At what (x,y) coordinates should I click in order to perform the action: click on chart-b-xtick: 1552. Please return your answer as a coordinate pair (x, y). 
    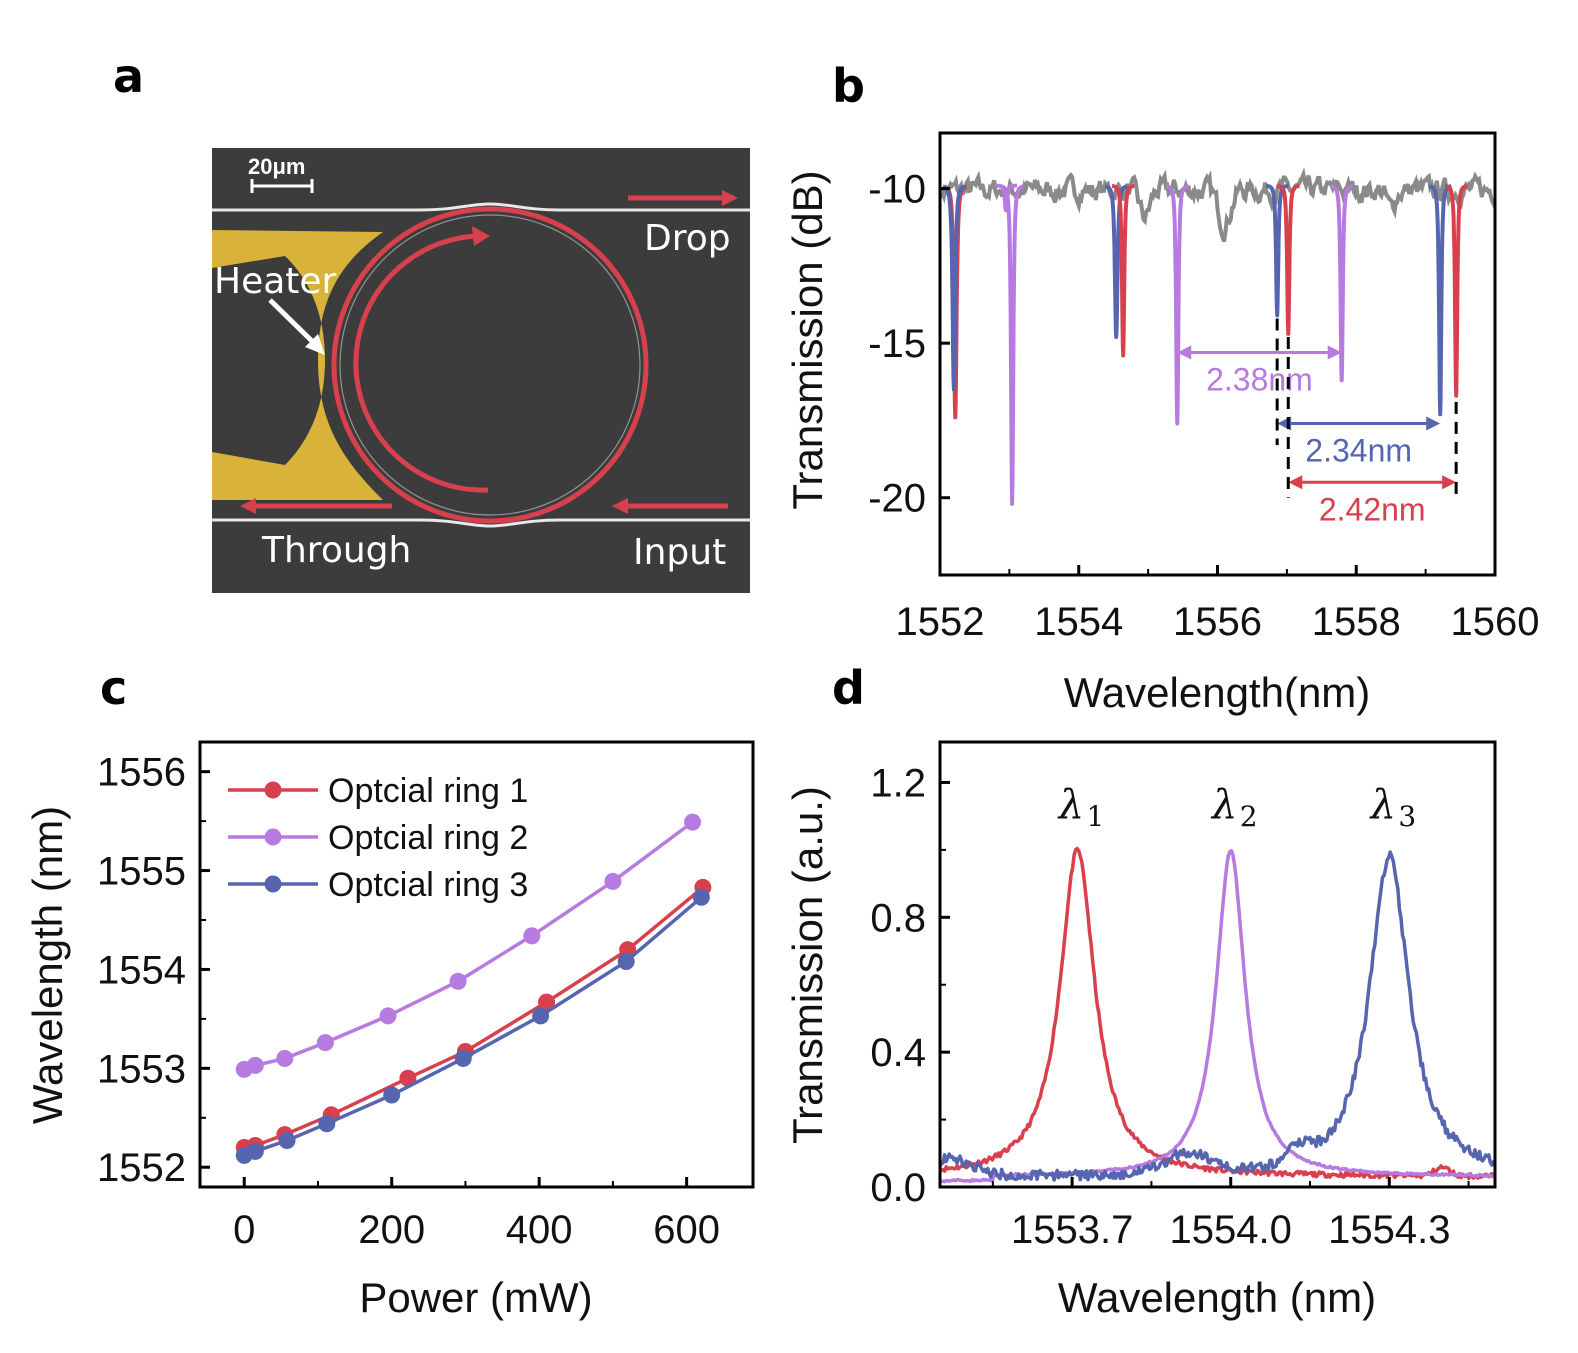
    Looking at the image, I should click on (940, 622).